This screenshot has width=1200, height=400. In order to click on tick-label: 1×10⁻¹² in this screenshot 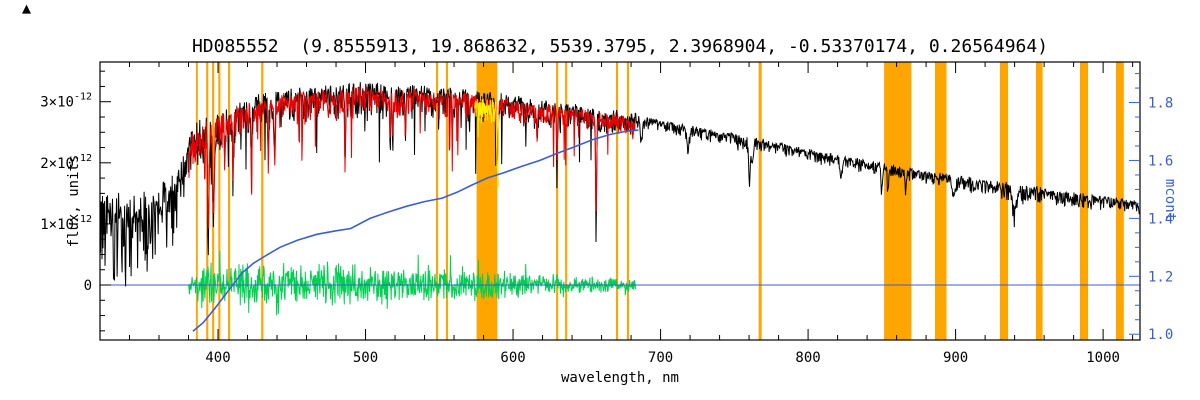, I will do `click(66, 223)`.